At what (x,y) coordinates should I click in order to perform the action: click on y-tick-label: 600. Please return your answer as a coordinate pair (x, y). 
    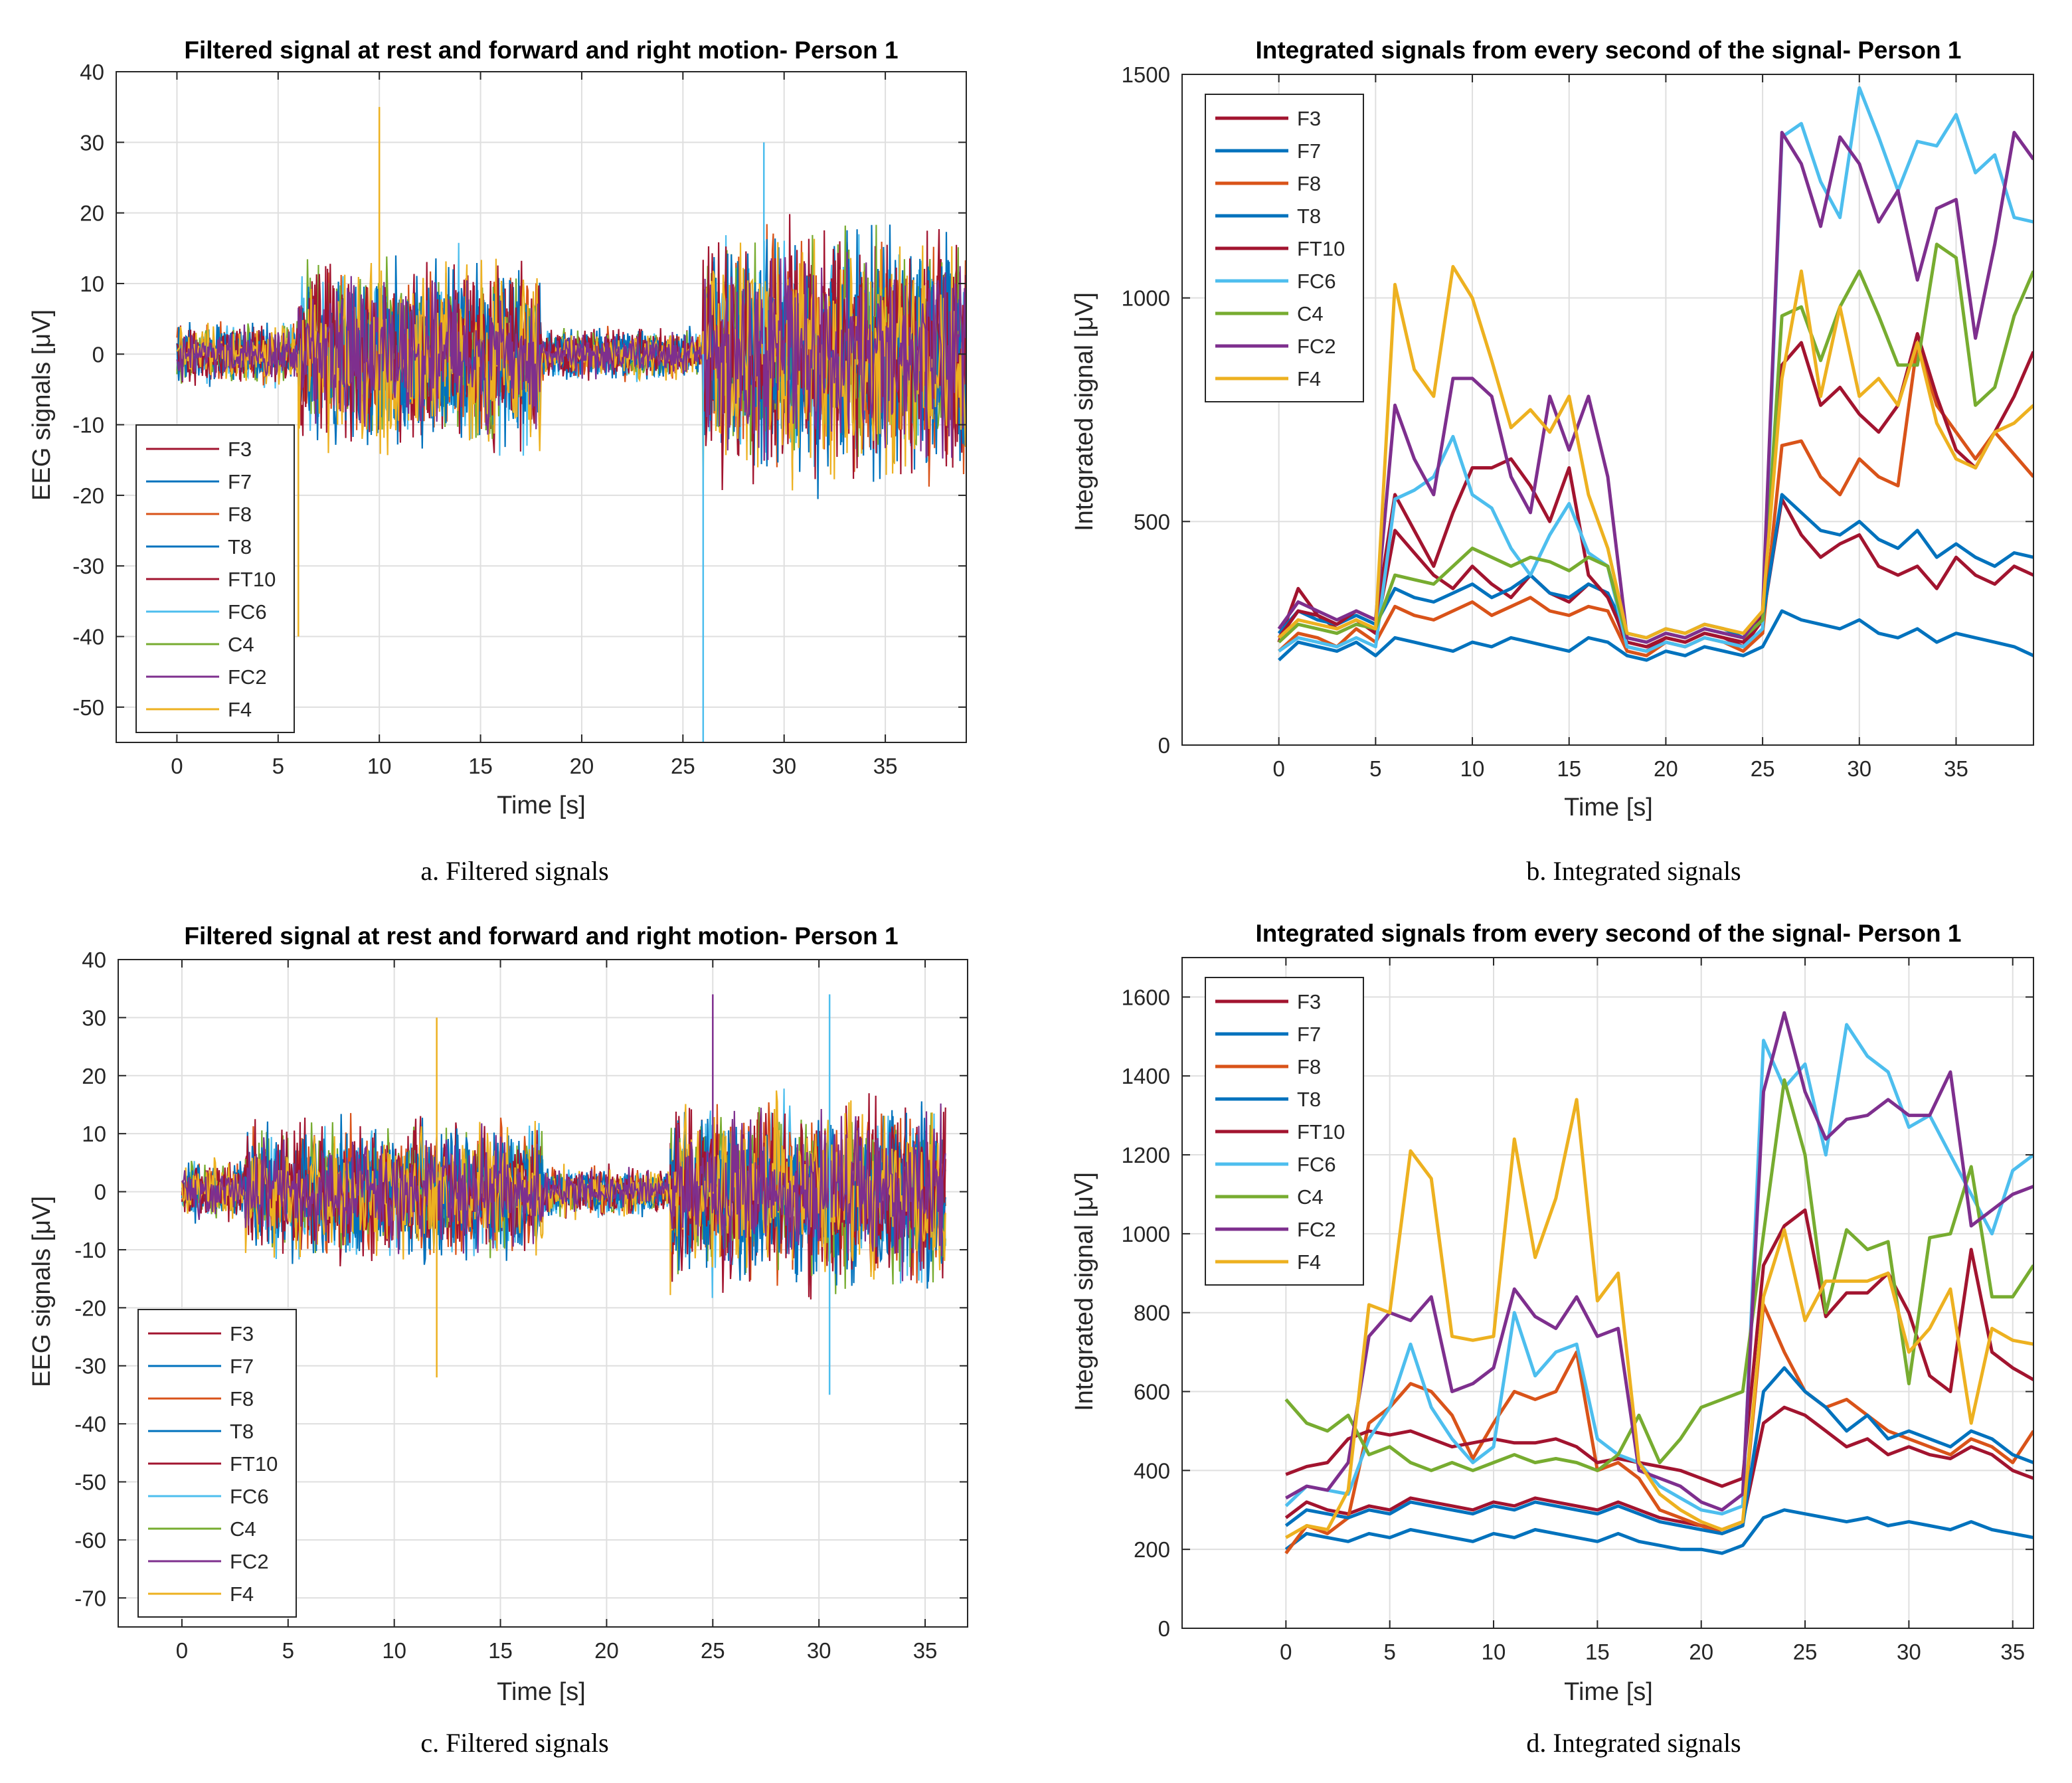
    Looking at the image, I should click on (1152, 1392).